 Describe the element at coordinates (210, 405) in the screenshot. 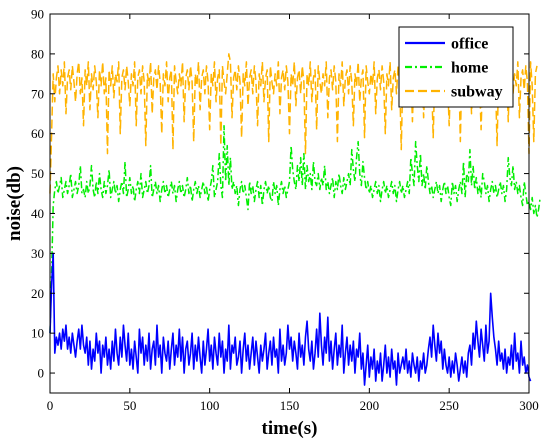

I see `x-tick-label: 100` at that location.